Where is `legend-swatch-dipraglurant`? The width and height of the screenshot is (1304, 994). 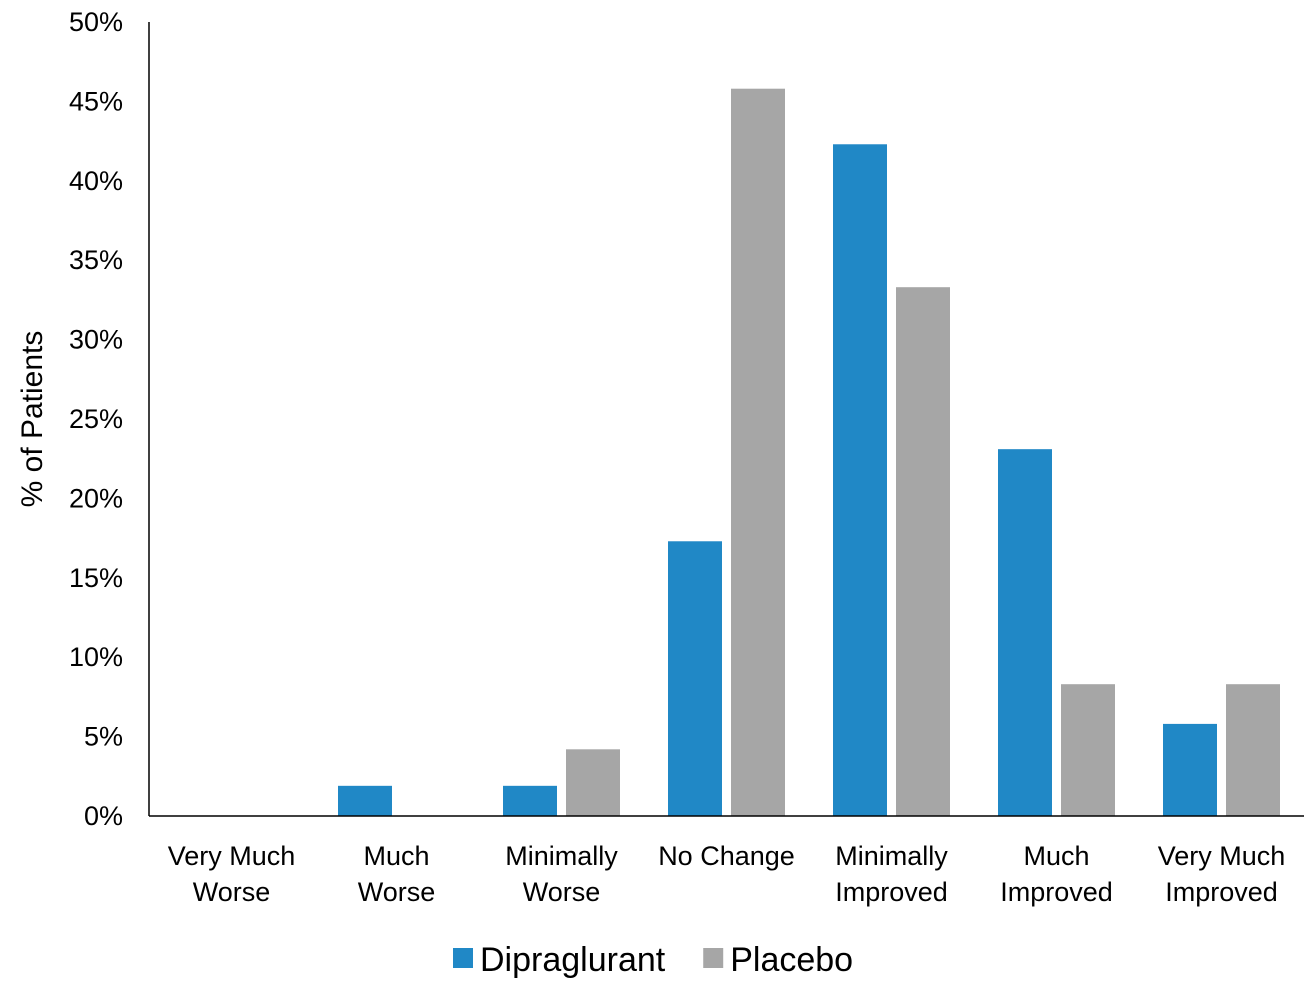 legend-swatch-dipraglurant is located at coordinates (463, 958).